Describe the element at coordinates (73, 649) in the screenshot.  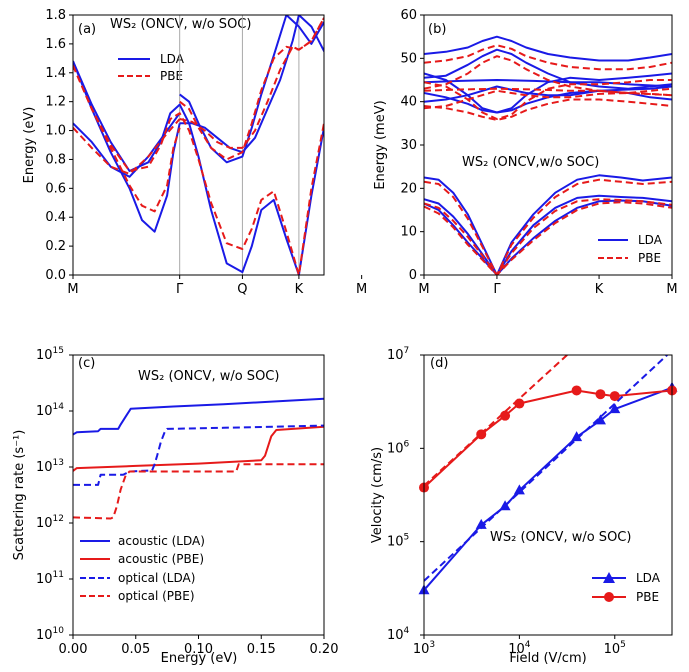
I see `x-tick-label: 0.00` at that location.